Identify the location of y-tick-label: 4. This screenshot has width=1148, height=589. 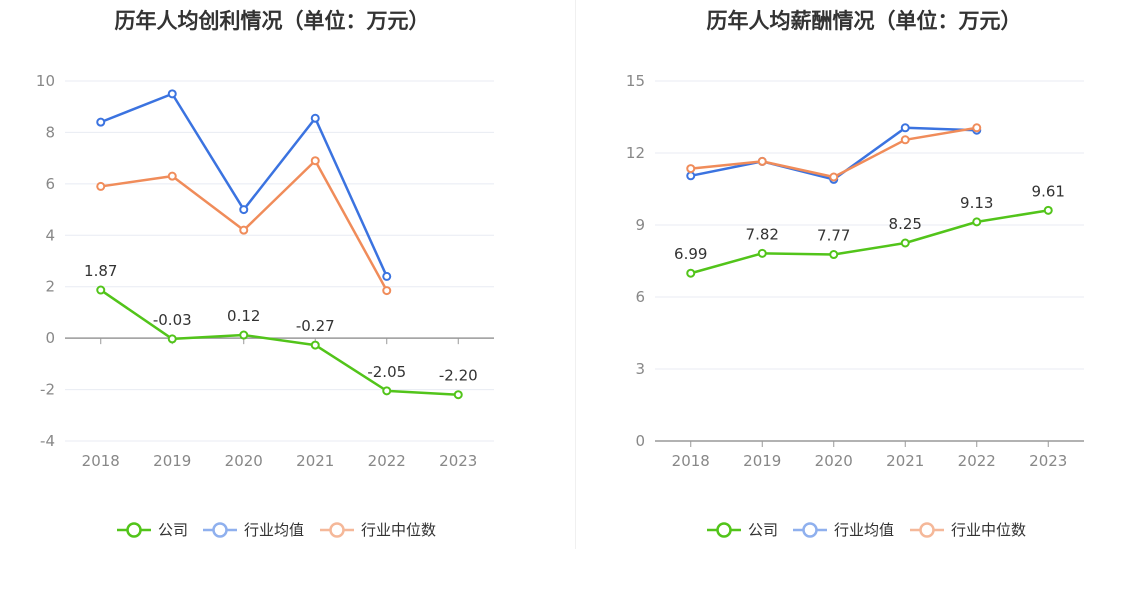
(50, 235).